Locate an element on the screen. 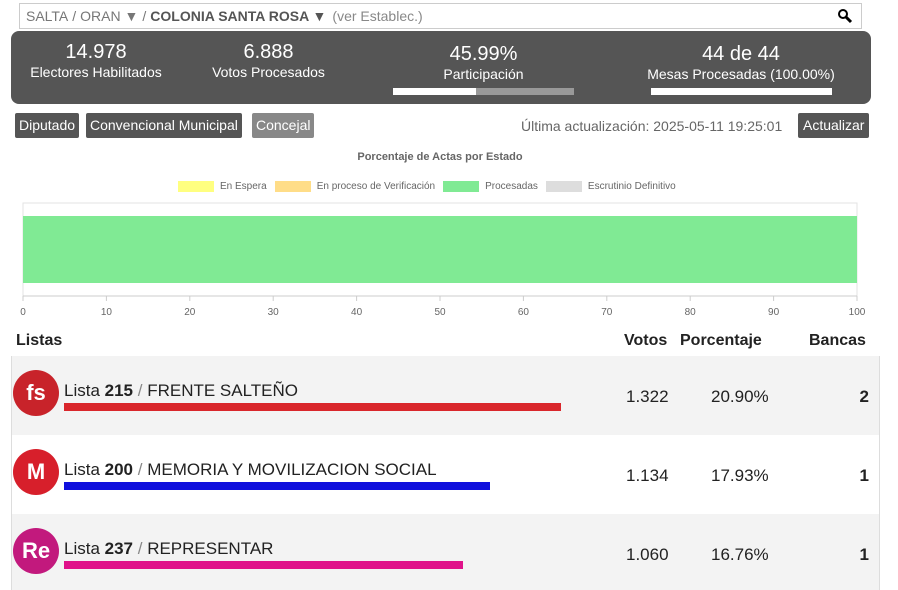 The image size is (898, 590). x-tick-label: 10 is located at coordinates (107, 312).